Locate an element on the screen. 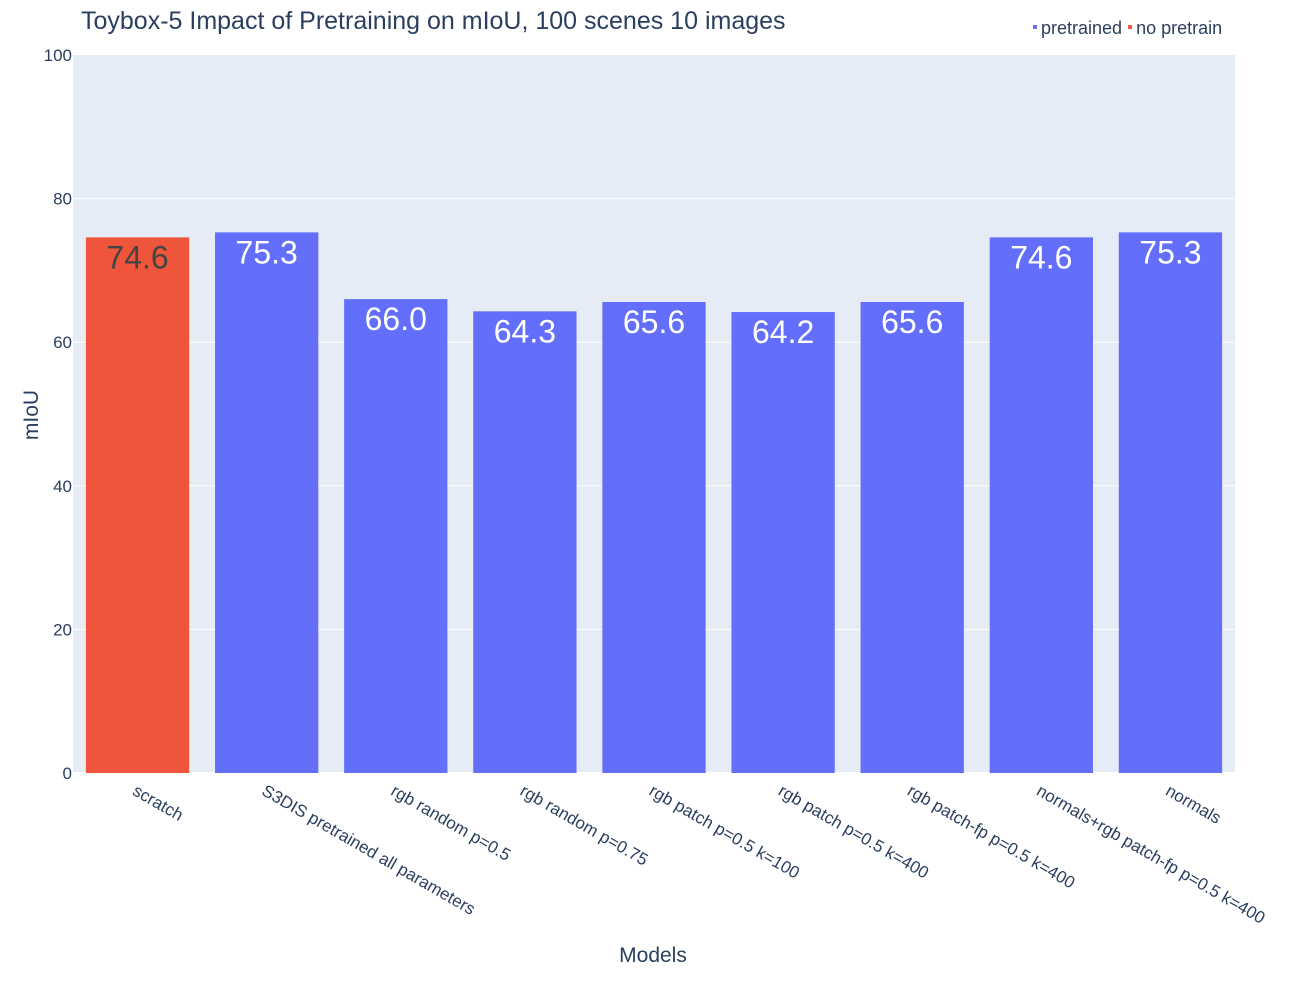 Image resolution: width=1316 pixels, height=984 pixels. legend-item: pretrained is located at coordinates (1077, 28).